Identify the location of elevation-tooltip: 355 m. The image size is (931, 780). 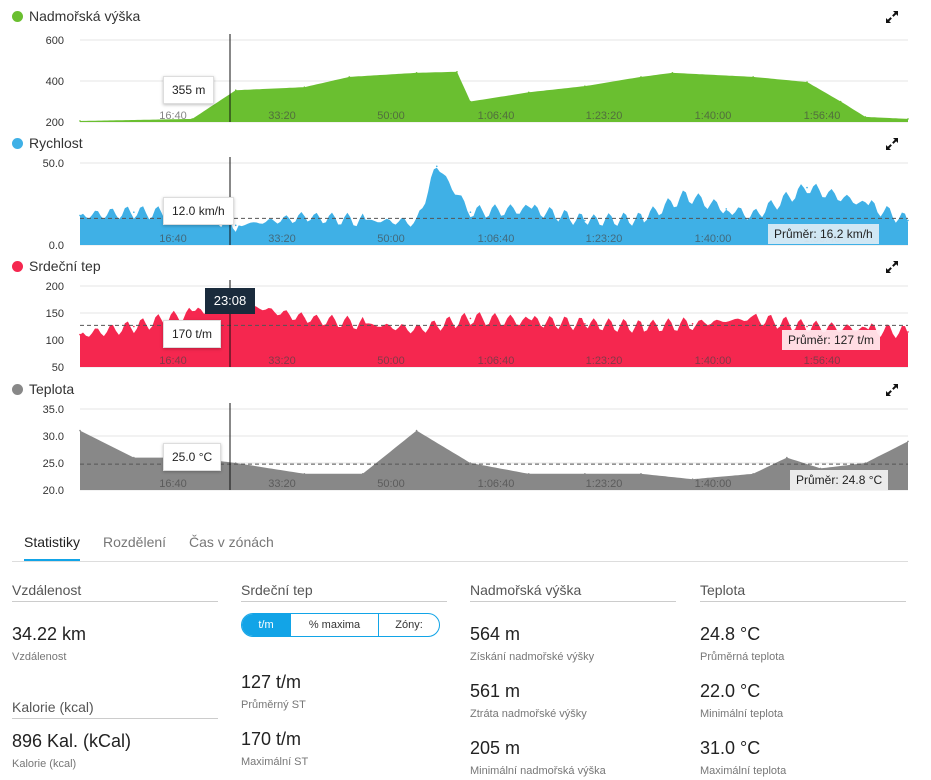
(189, 90).